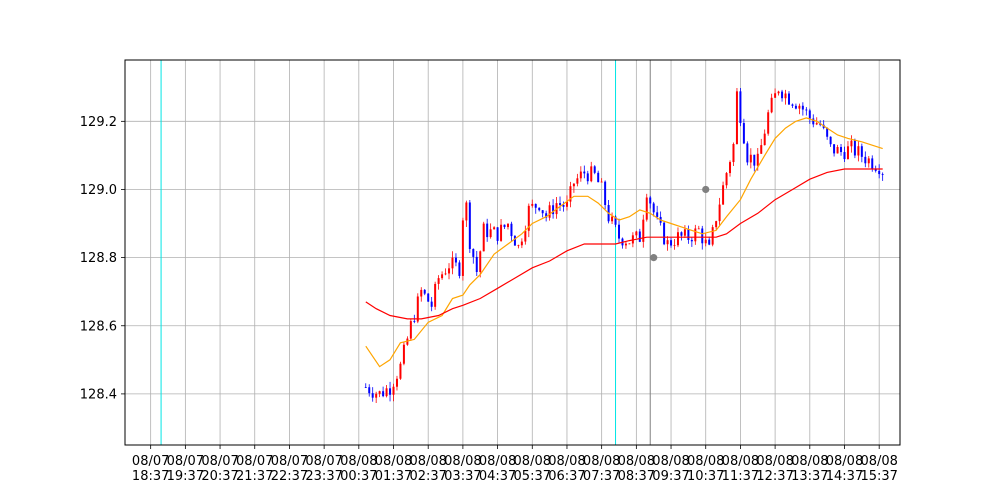 This screenshot has height=500, width=1000. Describe the element at coordinates (393, 476) in the screenshot. I see `x-tick-label: 01:37` at that location.